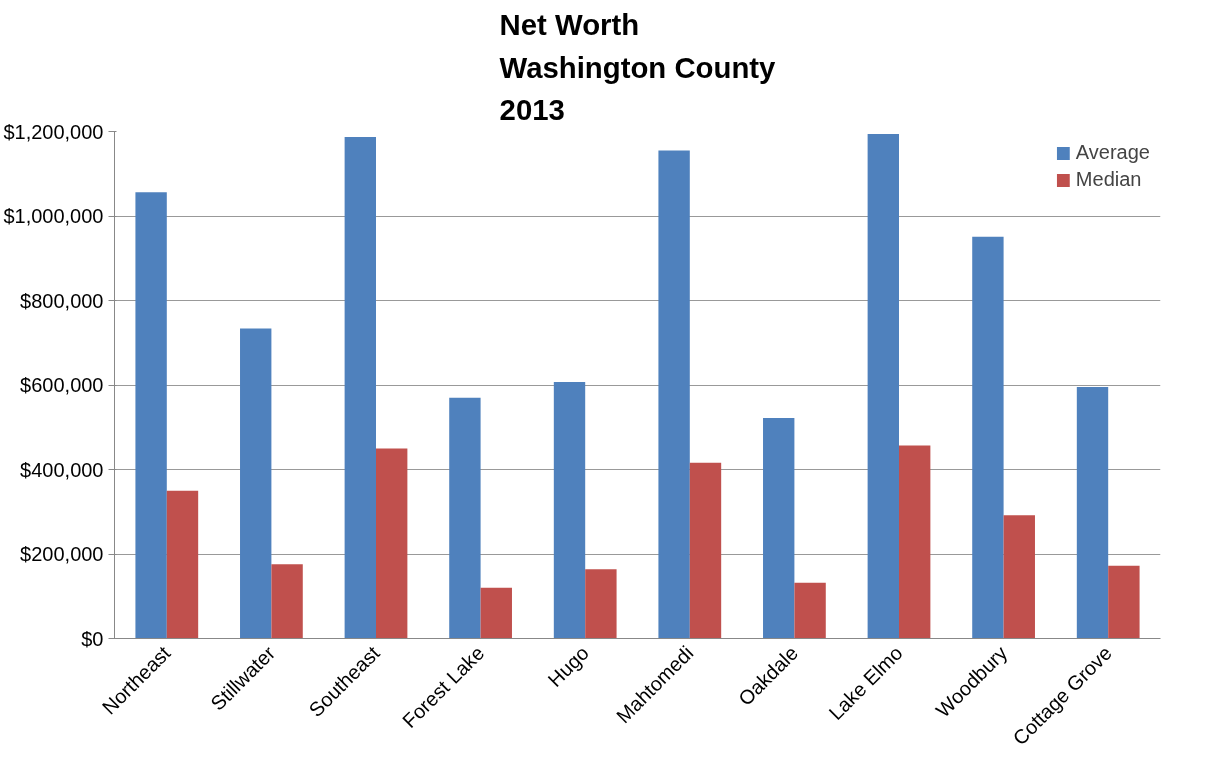 The width and height of the screenshot is (1215, 768). I want to click on y-tick-label: $200,000, so click(62, 554).